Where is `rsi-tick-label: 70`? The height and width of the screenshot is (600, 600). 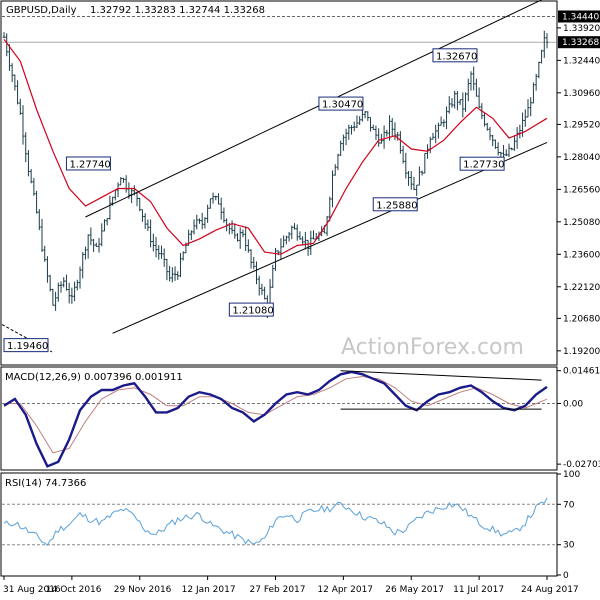
rsi-tick-label: 70 is located at coordinates (569, 505).